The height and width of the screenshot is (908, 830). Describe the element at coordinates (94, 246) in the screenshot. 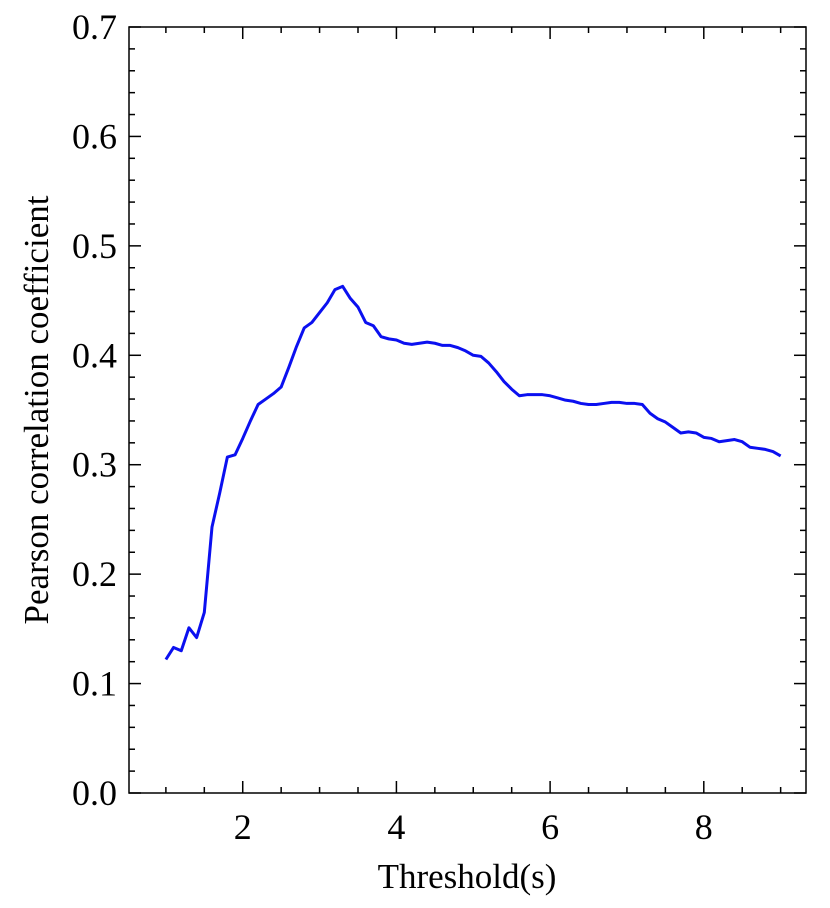

I see `y-tick-label: 0.5` at that location.